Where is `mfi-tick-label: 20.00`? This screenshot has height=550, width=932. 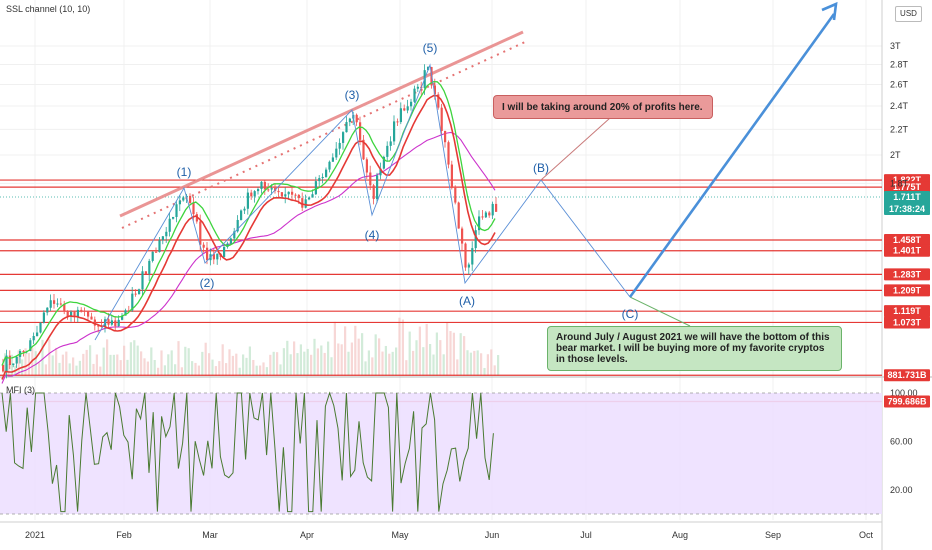 mfi-tick-label: 20.00 is located at coordinates (901, 490).